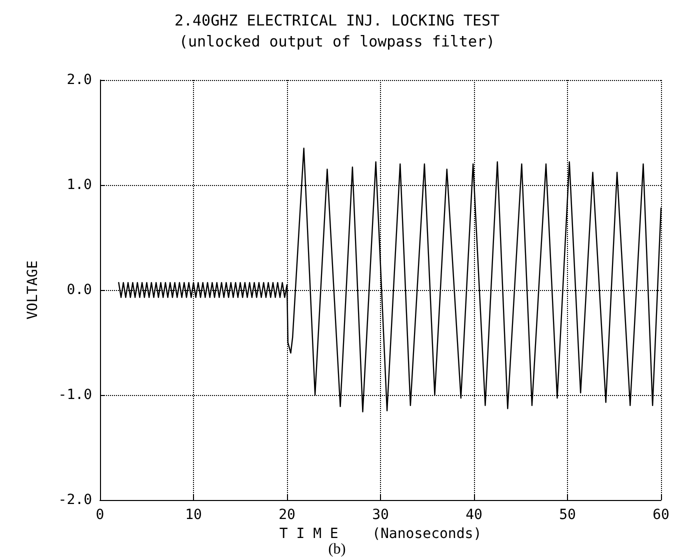  Describe the element at coordinates (661, 515) in the screenshot. I see `x-tick-label: 60` at that location.